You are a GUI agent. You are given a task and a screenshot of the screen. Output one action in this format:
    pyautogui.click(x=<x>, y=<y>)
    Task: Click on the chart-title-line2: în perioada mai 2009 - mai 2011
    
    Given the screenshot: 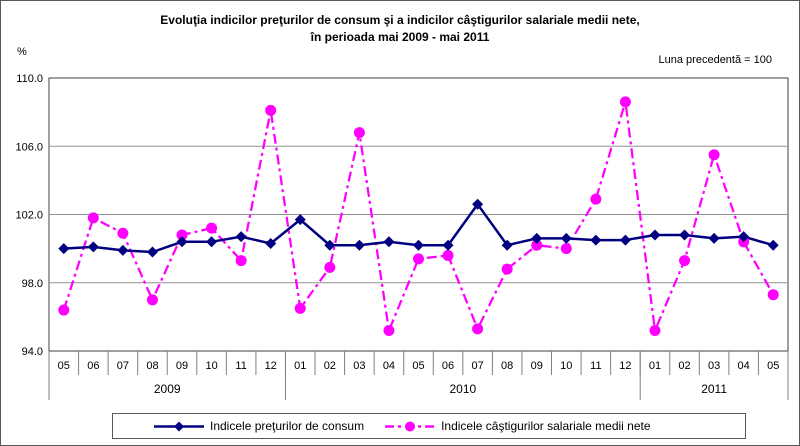 What is the action you would take?
    pyautogui.click(x=400, y=37)
    